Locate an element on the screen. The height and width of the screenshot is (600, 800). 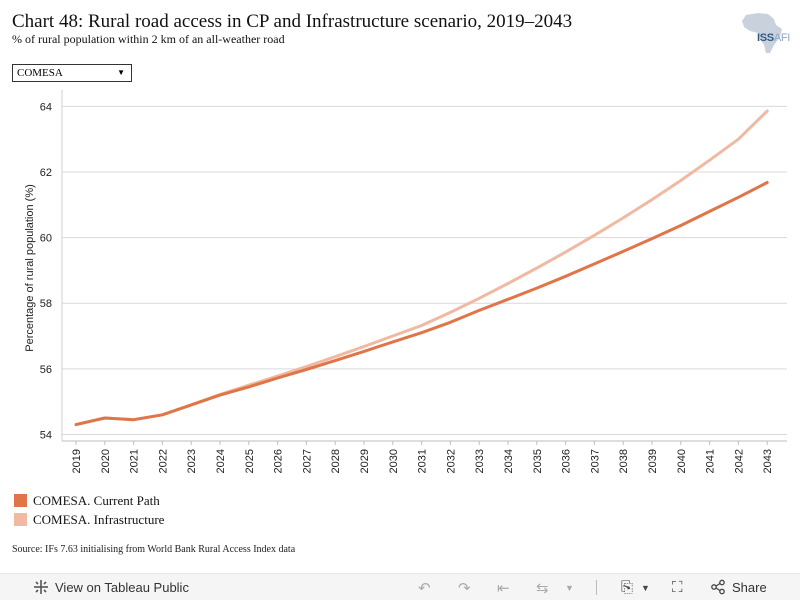
x-tick-label: 2026 is located at coordinates (279, 461).